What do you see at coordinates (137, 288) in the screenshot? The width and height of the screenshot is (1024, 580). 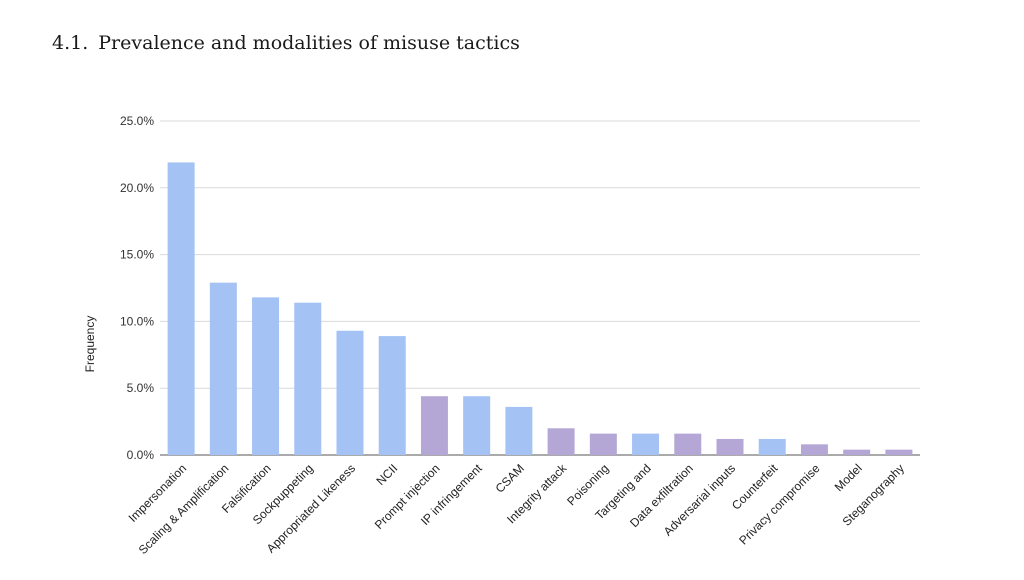 I see `y-axis-ticks: 0.0% 5.0% 10.0% 15.0% 20.0% 25.0%` at bounding box center [137, 288].